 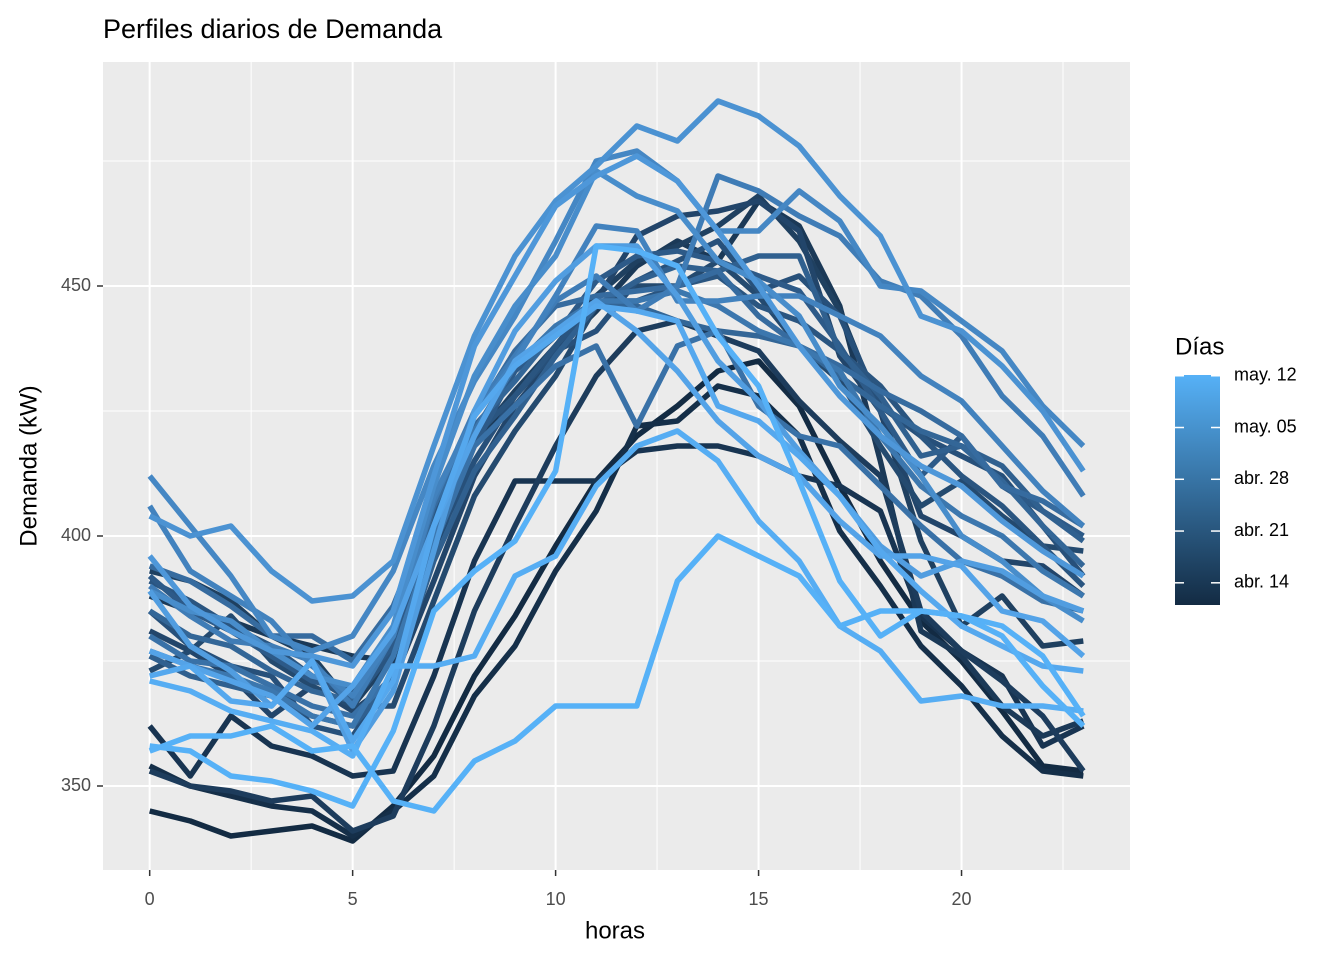 What do you see at coordinates (1265, 374) in the screenshot?
I see `legend-label: may. 12` at bounding box center [1265, 374].